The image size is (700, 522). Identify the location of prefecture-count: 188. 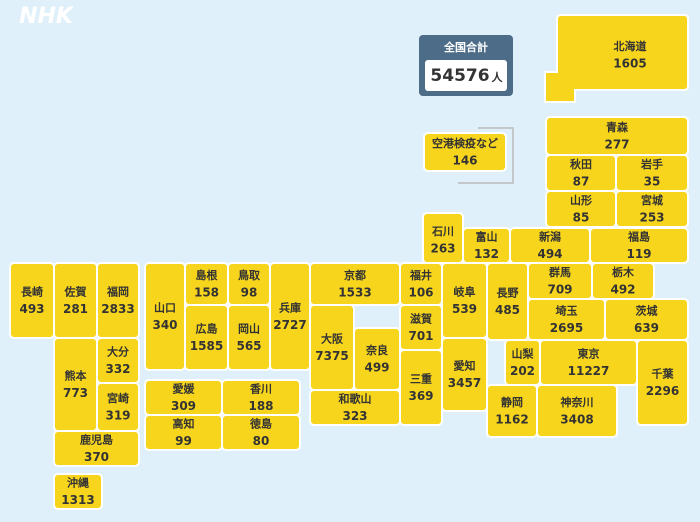
(260, 406).